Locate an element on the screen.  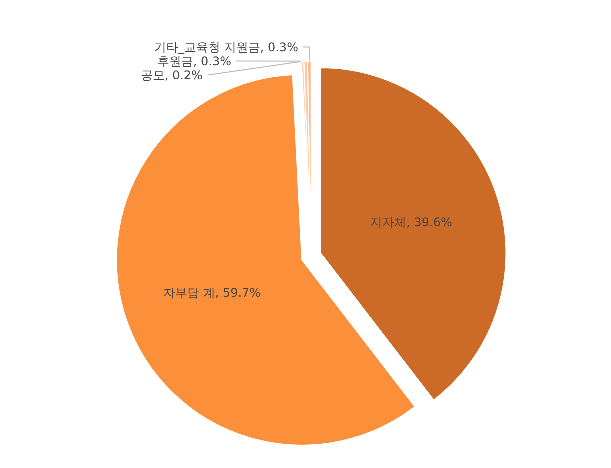
slice-label: 기타_교육청 지원금 is located at coordinates (207, 47).